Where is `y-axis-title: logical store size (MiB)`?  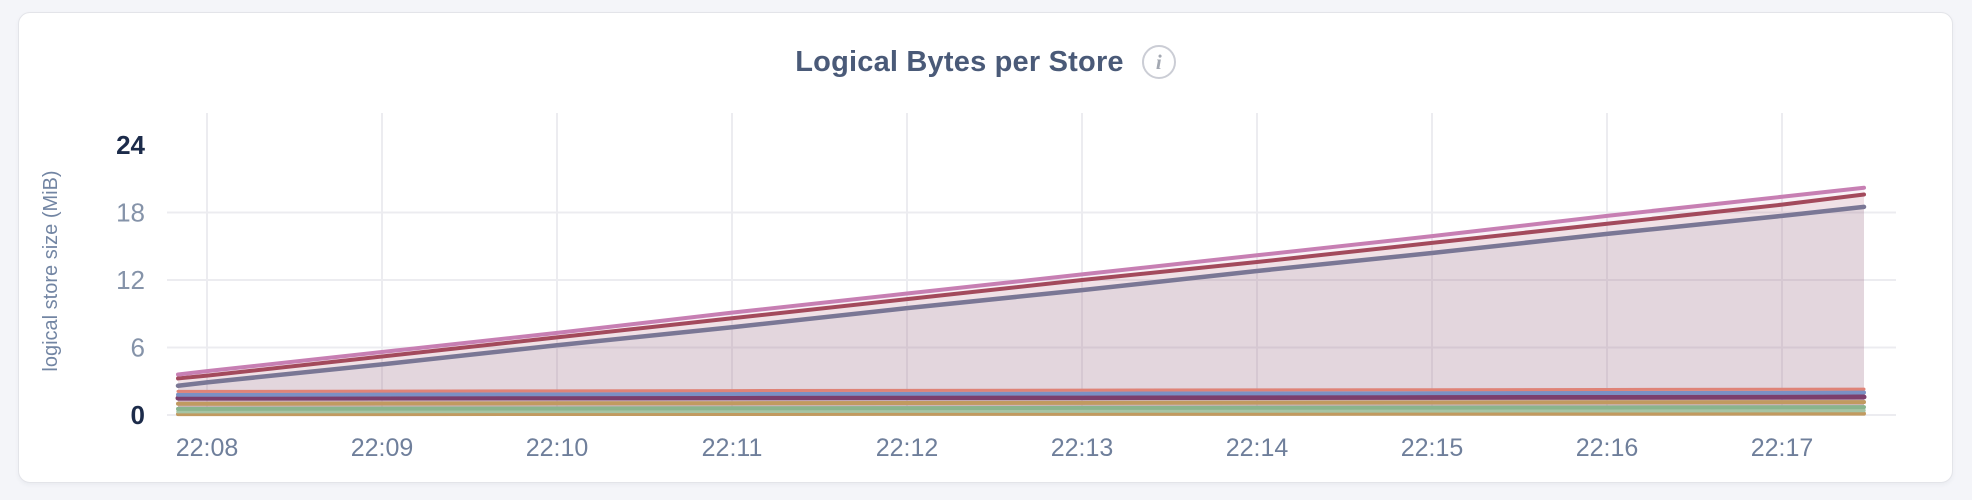
y-axis-title: logical store size (MiB) is located at coordinates (51, 270).